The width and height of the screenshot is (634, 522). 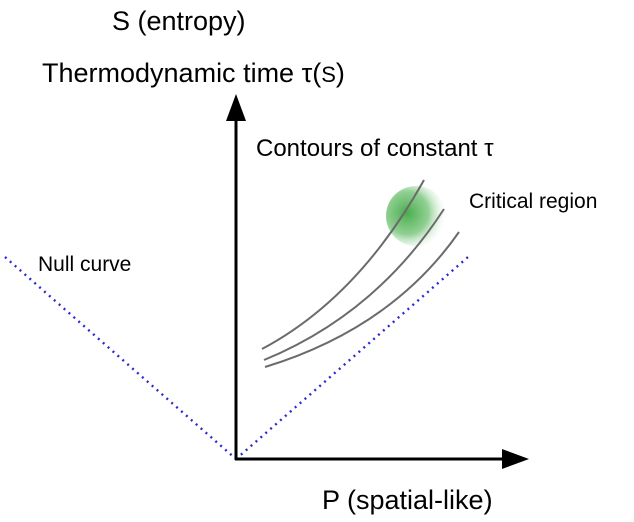 I want to click on contour-curves, so click(x=360, y=273).